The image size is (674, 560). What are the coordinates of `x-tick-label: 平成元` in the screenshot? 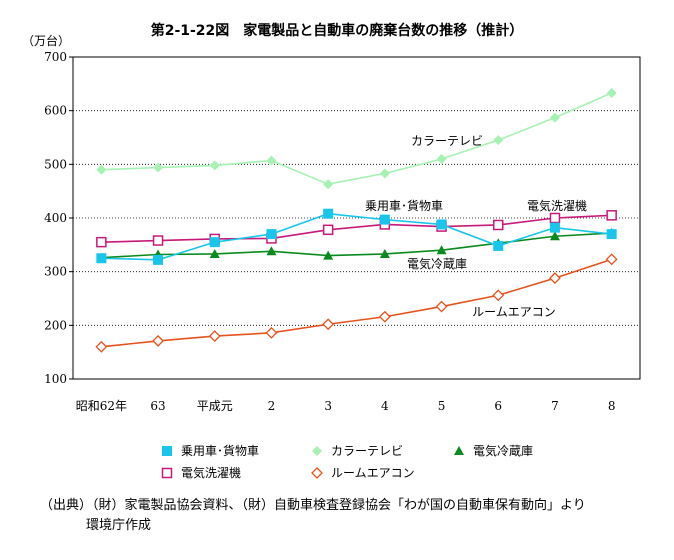 It's located at (215, 406).